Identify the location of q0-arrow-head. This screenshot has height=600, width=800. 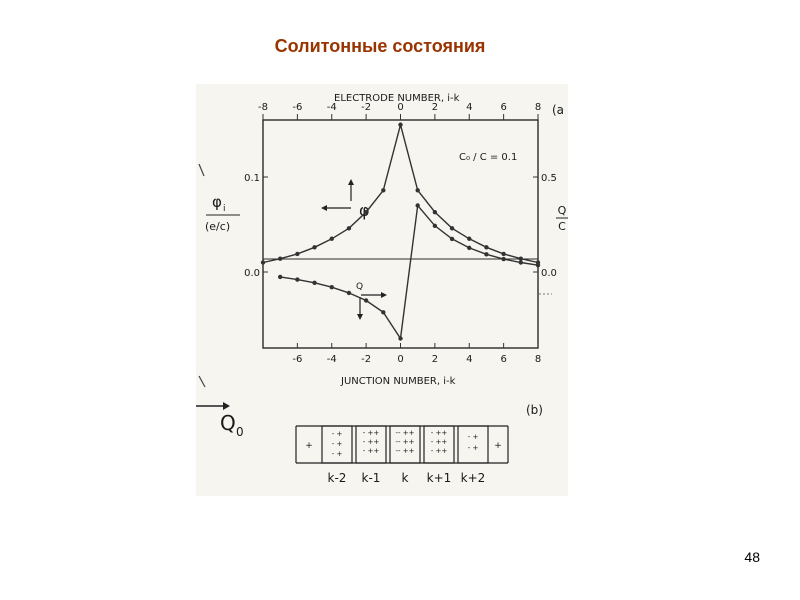
(226, 406).